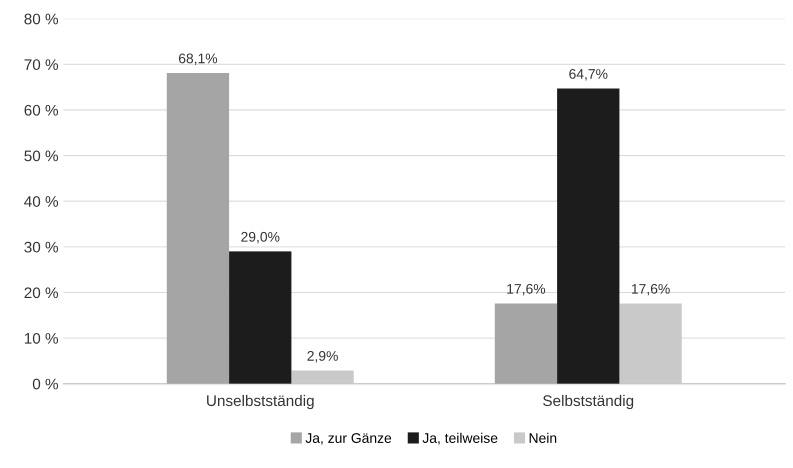 The width and height of the screenshot is (793, 468). What do you see at coordinates (41, 247) in the screenshot?
I see `y-tick-label: 30 %` at bounding box center [41, 247].